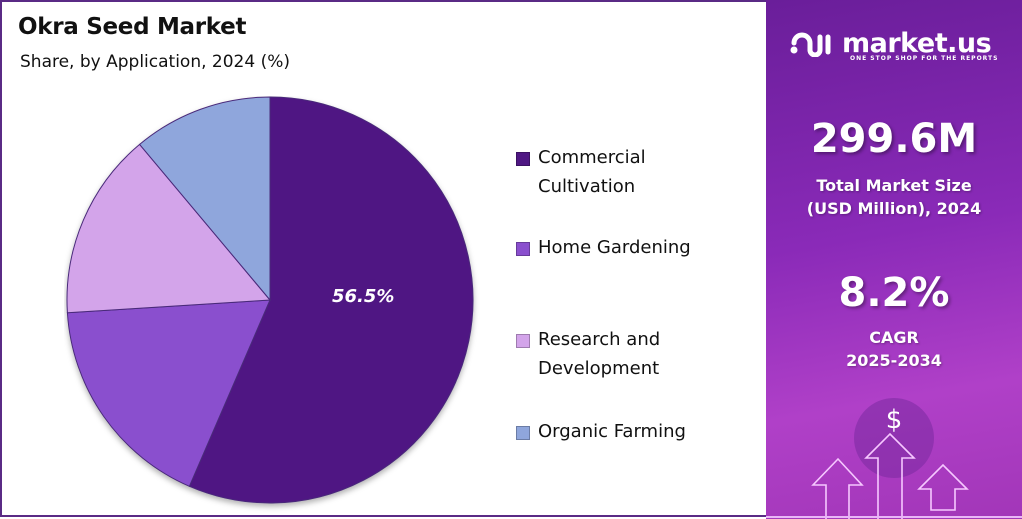 This screenshot has height=519, width=1022. I want to click on legend-item-home-gardening: Home Gardening, so click(636, 247).